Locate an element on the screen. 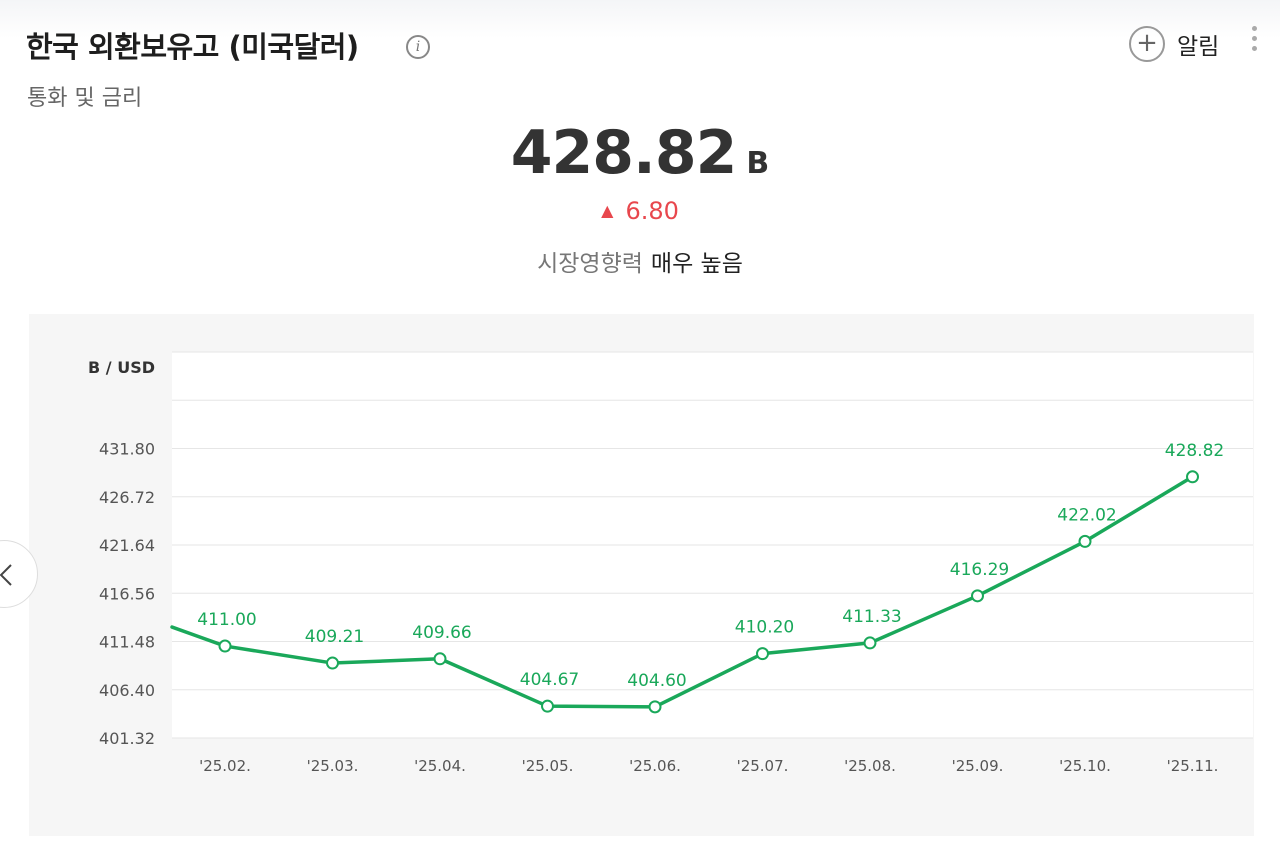 This screenshot has height=861, width=1280. up-triangle-icon: ▲ is located at coordinates (607, 210).